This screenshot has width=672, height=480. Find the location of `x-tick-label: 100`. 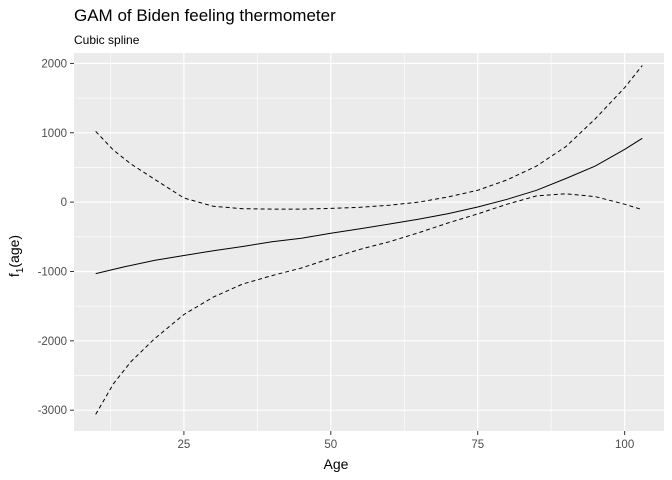

x-tick-label: 100 is located at coordinates (624, 445).